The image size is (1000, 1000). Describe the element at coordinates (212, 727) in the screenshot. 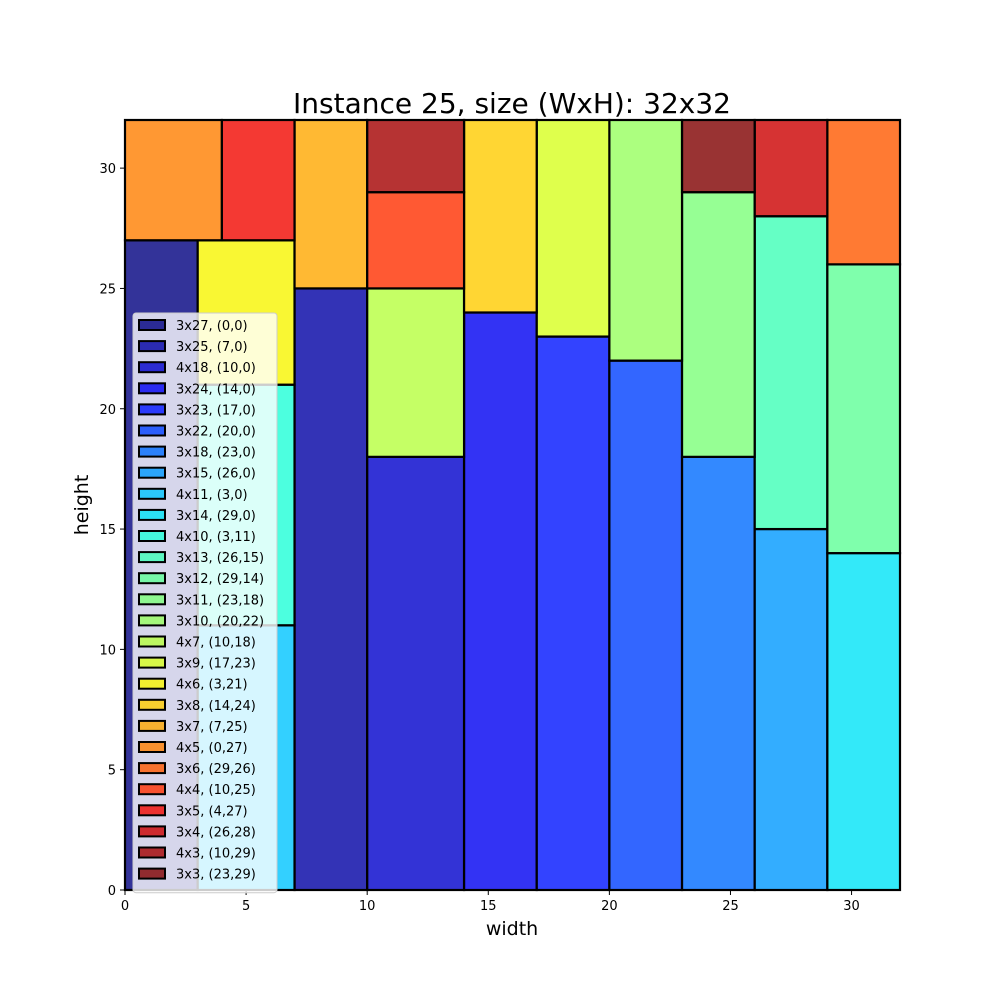

I see `legend-label: 3x7, (7,25)` at that location.